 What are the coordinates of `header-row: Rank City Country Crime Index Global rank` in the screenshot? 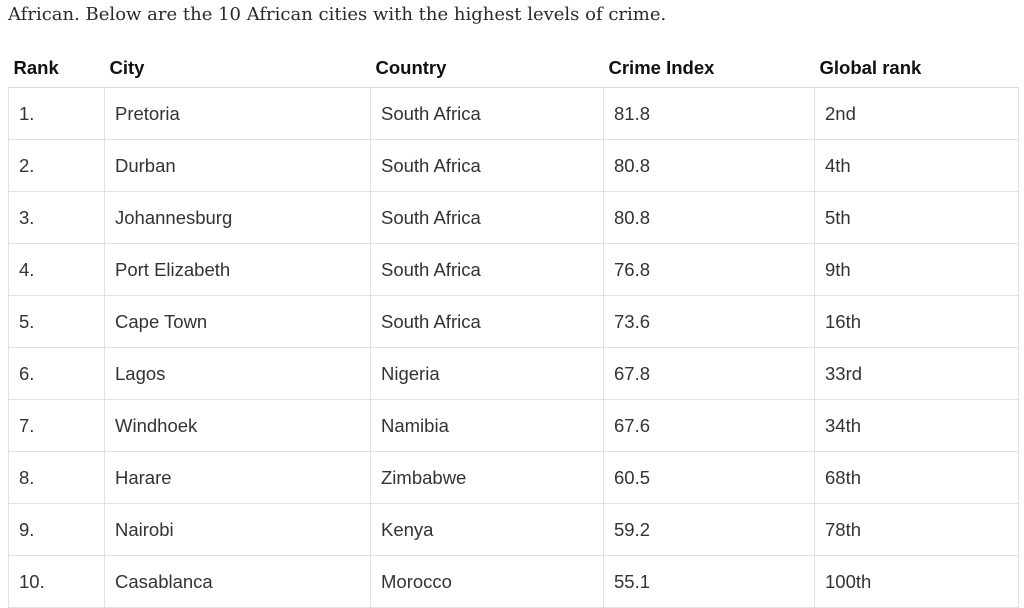 It's located at (513, 68).